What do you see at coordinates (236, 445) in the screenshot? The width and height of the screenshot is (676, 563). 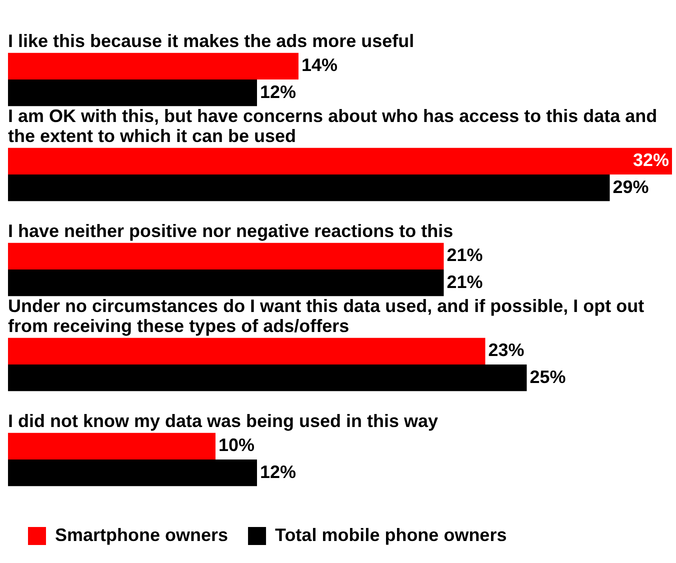 I see `data-label: 10%` at bounding box center [236, 445].